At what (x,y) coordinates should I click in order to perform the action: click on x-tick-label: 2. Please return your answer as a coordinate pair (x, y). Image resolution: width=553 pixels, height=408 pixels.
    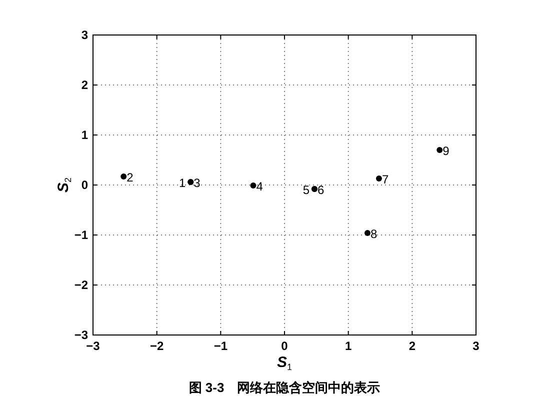
    Looking at the image, I should click on (412, 346).